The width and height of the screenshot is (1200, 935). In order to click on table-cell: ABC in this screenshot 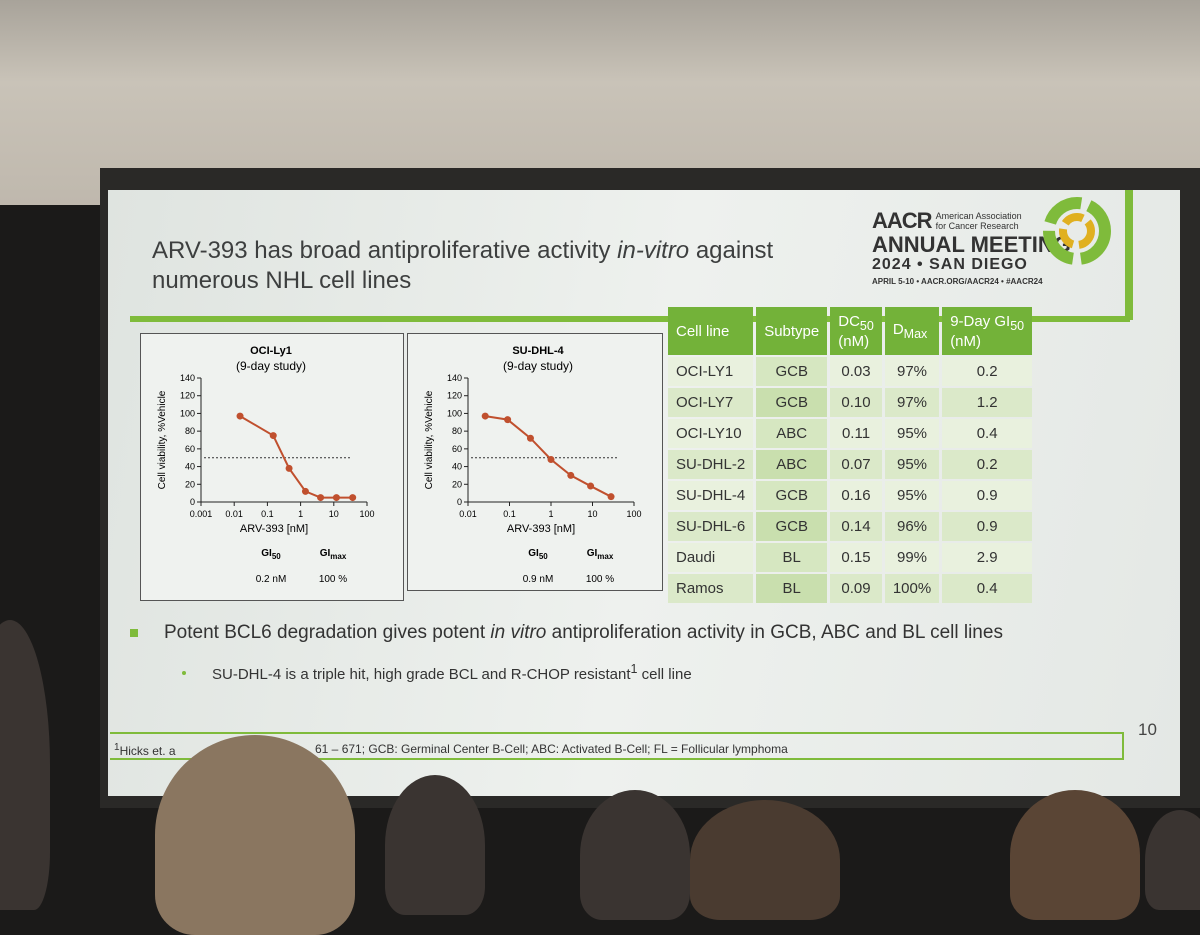, I will do `click(792, 464)`.